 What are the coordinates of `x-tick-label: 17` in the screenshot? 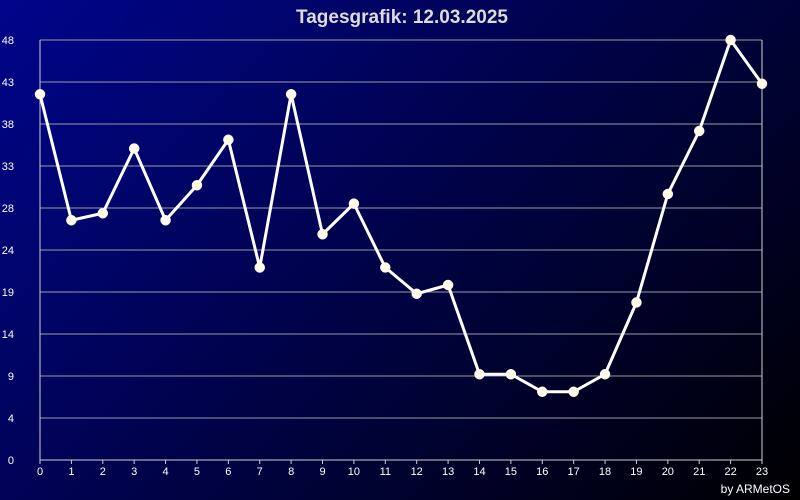 It's located at (574, 472).